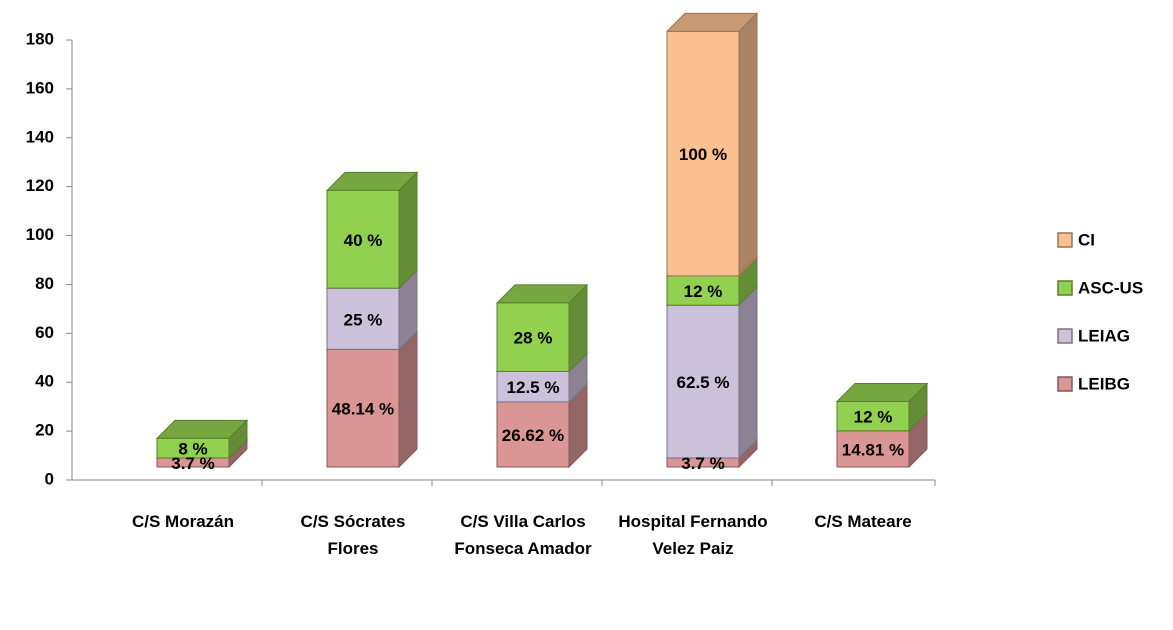  I want to click on data-label: 28 %, so click(533, 338).